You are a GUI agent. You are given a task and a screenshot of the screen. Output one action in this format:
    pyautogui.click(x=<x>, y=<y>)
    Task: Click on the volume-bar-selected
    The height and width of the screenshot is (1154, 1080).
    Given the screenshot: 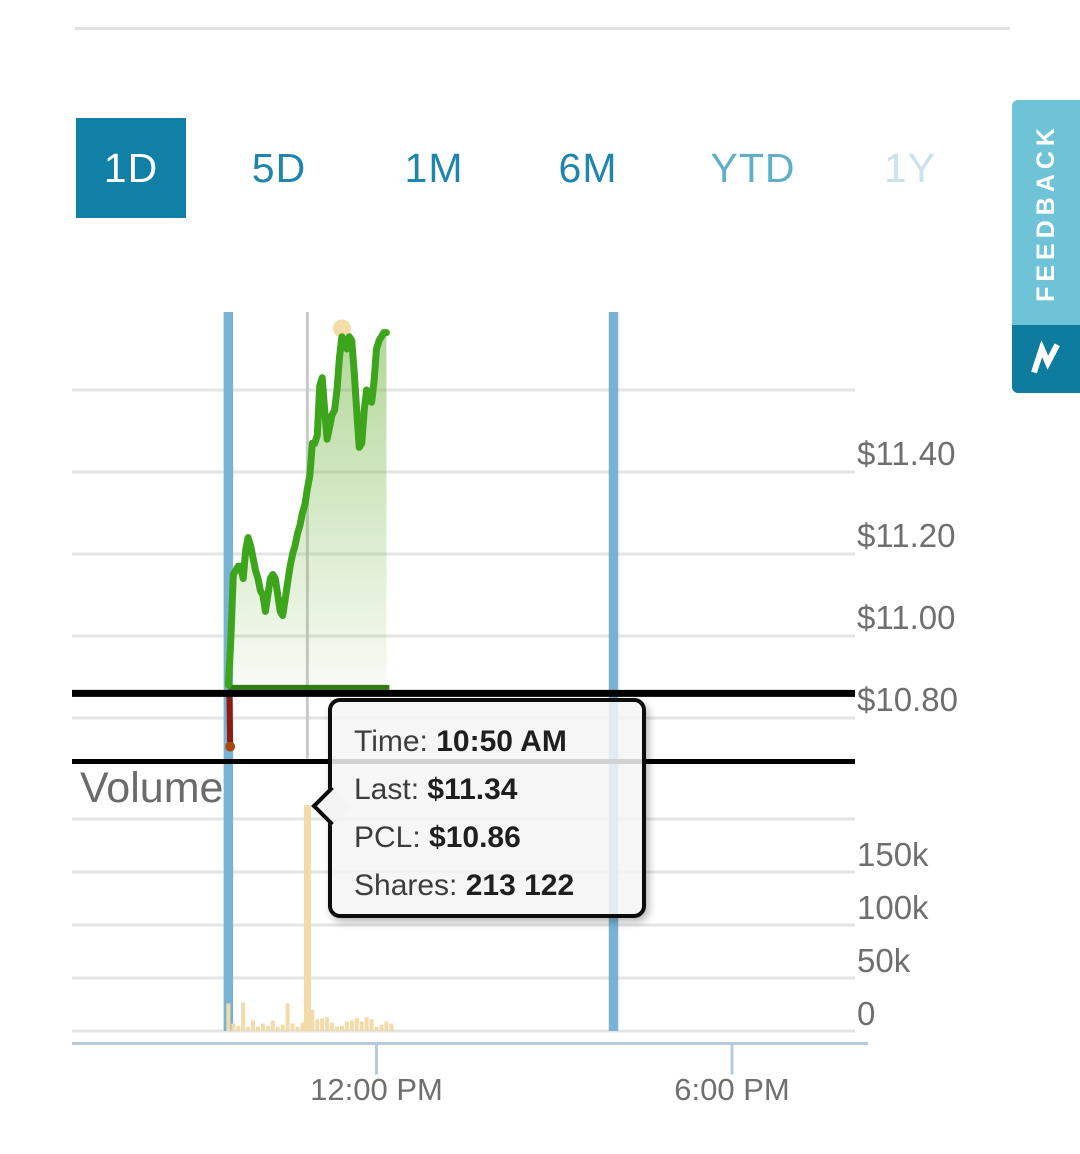 What is the action you would take?
    pyautogui.click(x=307, y=918)
    